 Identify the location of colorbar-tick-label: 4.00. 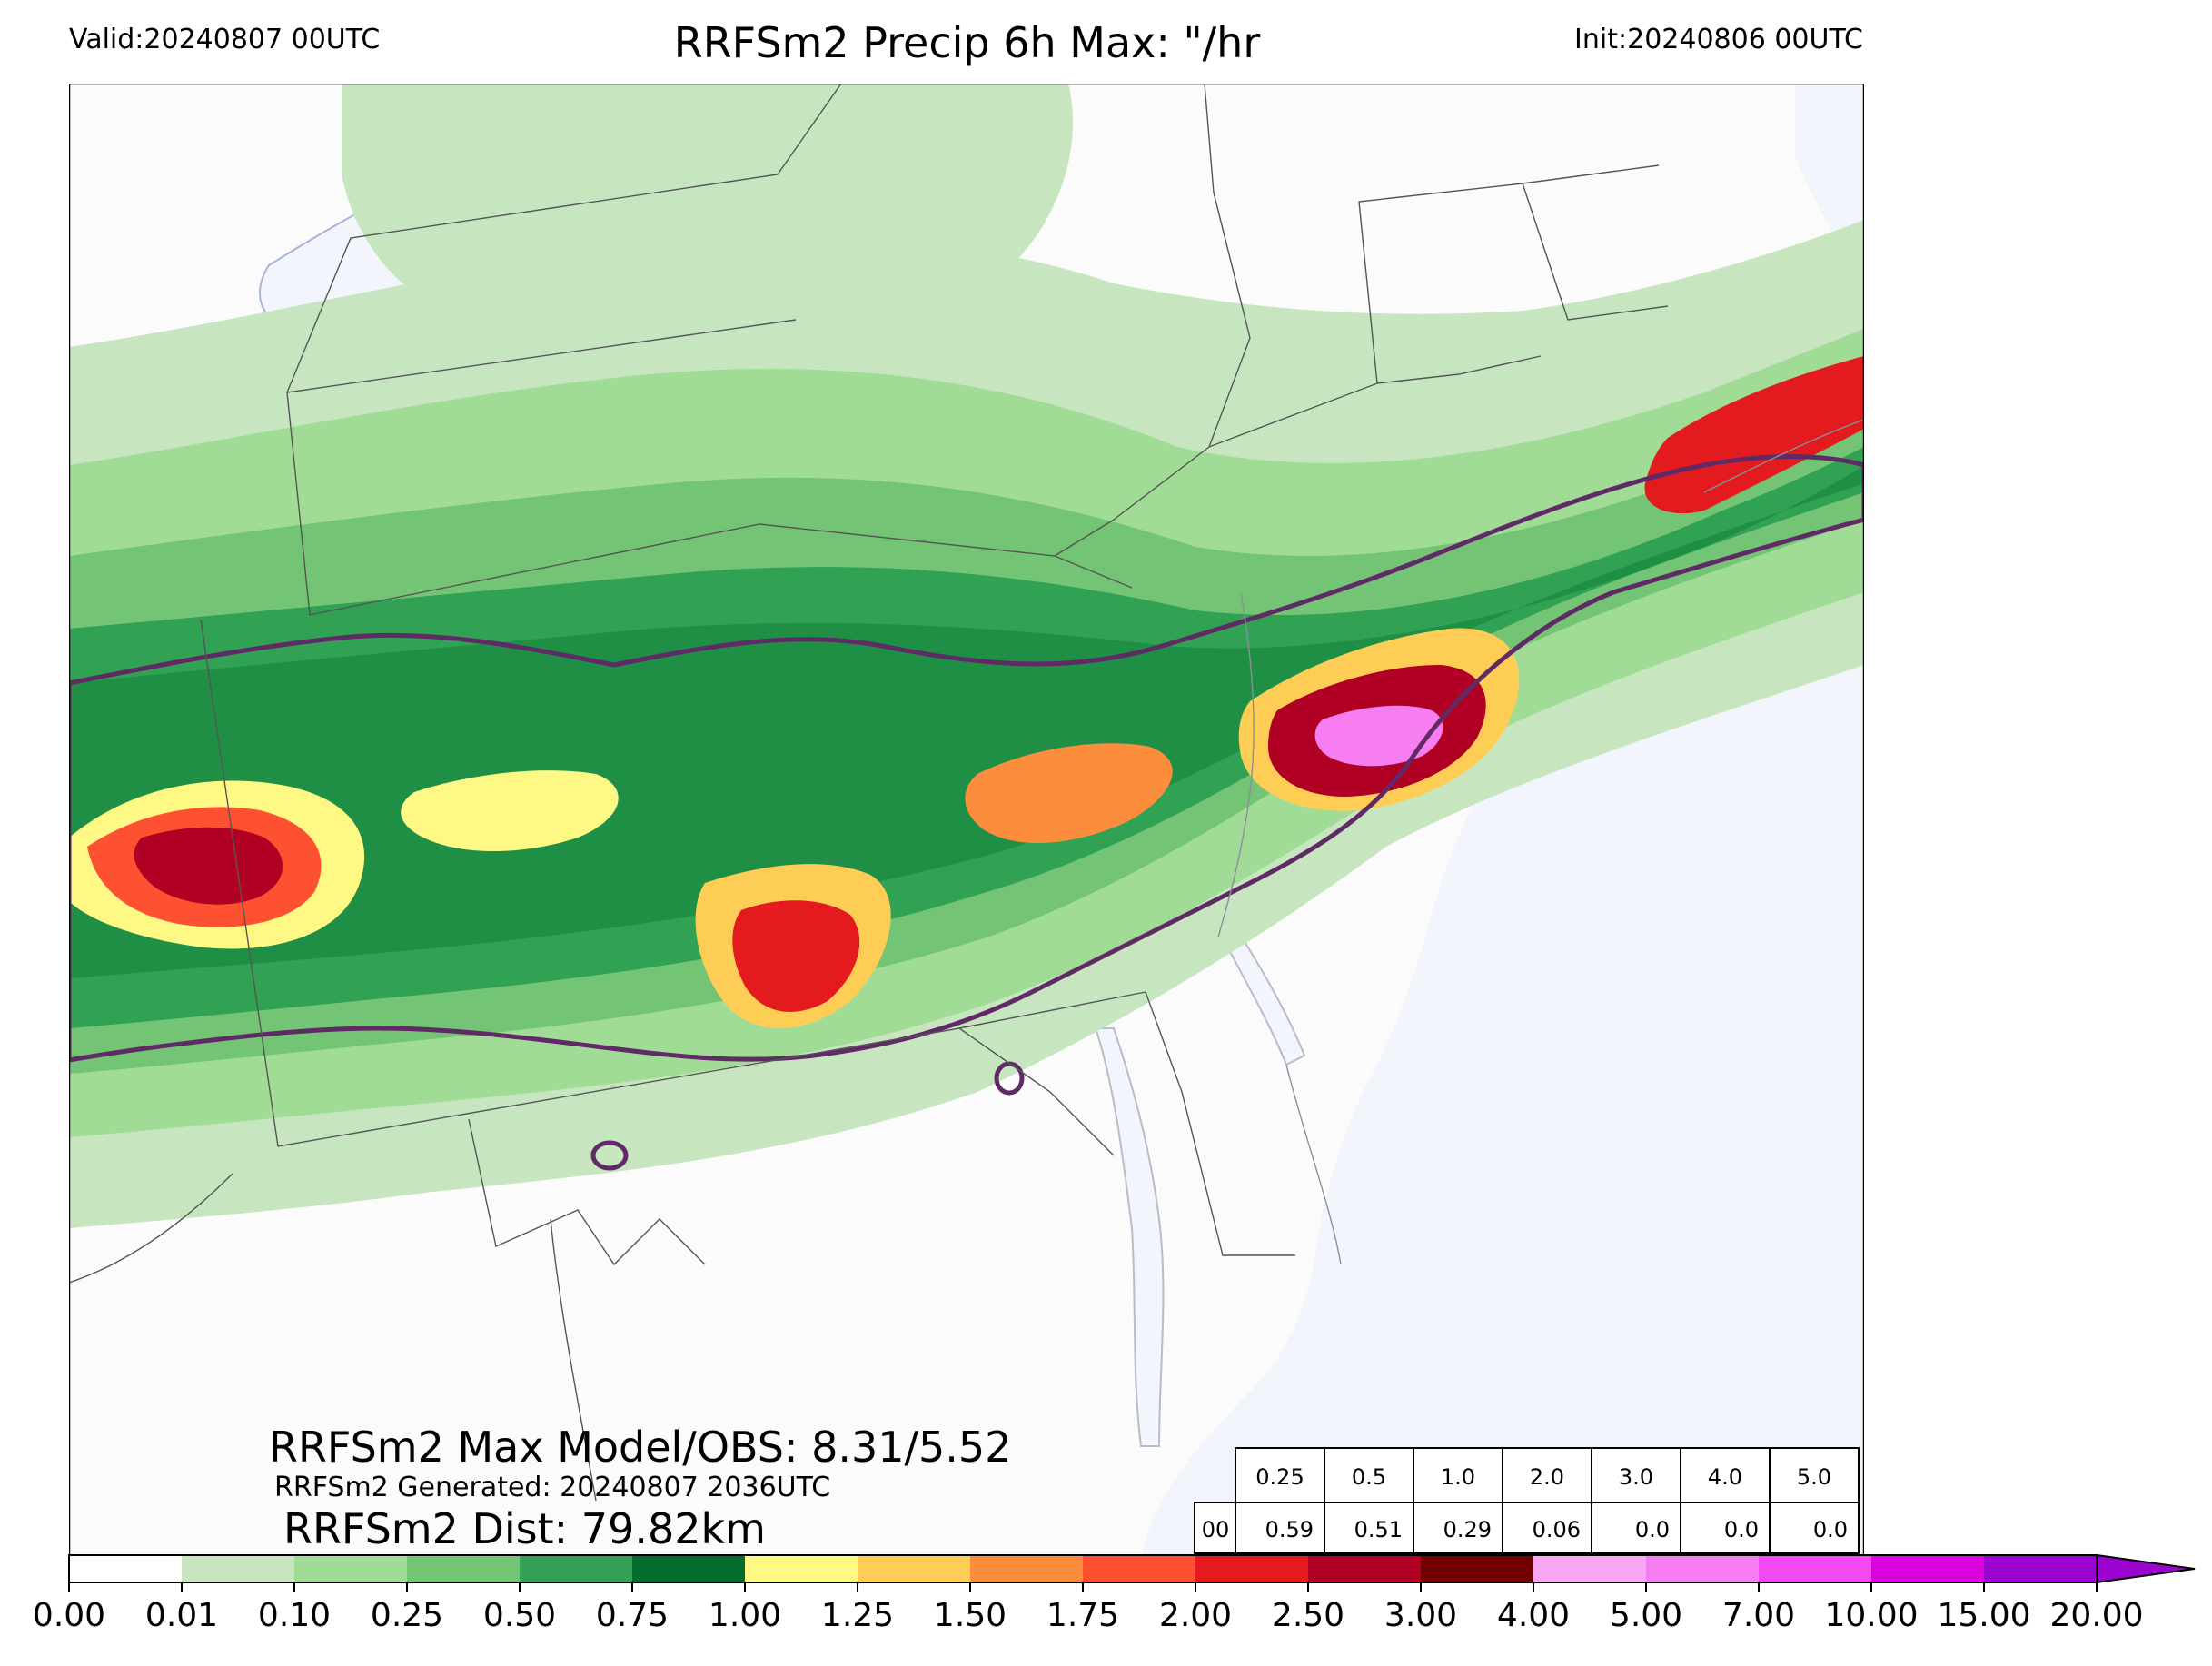
(1533, 1615).